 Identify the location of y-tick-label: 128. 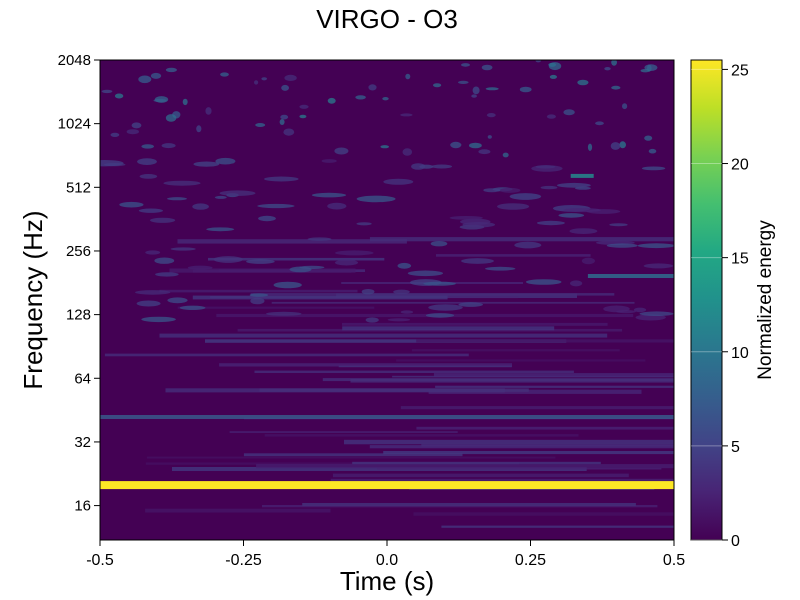
(78, 315).